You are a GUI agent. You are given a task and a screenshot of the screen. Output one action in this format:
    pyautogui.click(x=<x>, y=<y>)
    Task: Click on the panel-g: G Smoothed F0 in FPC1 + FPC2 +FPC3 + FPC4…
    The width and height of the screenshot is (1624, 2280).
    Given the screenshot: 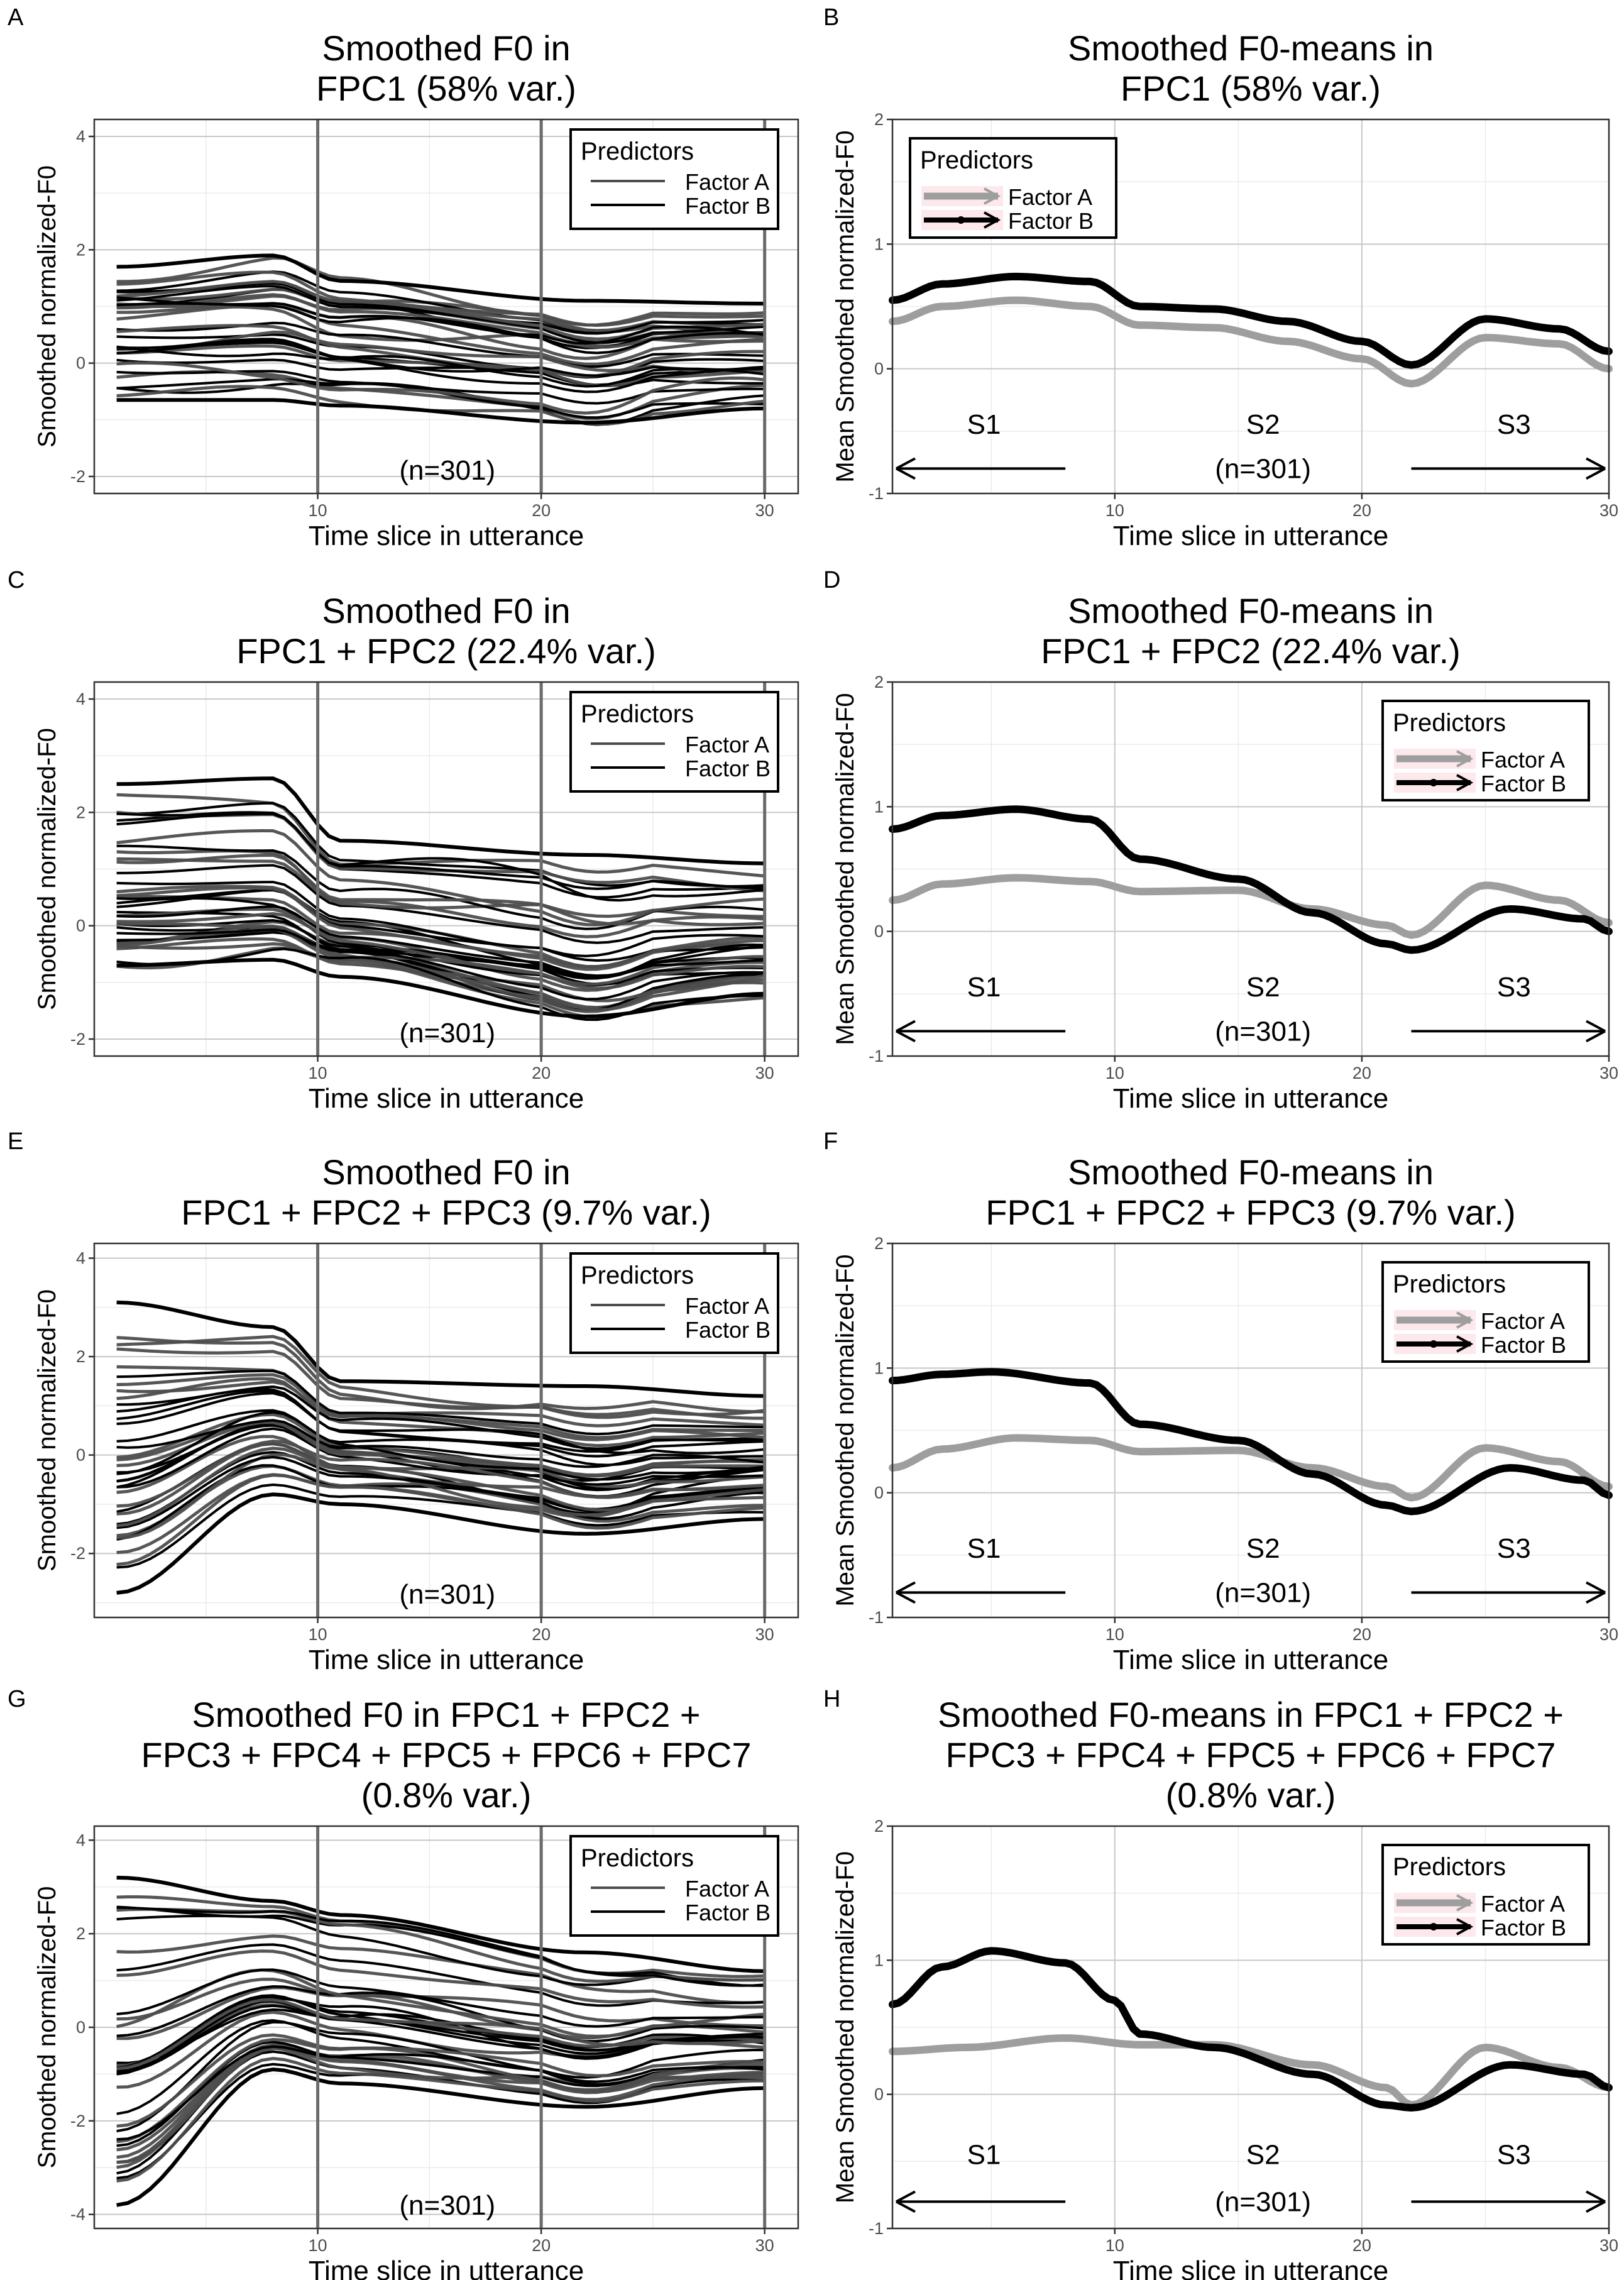 What is the action you would take?
    pyautogui.click(x=403, y=1983)
    